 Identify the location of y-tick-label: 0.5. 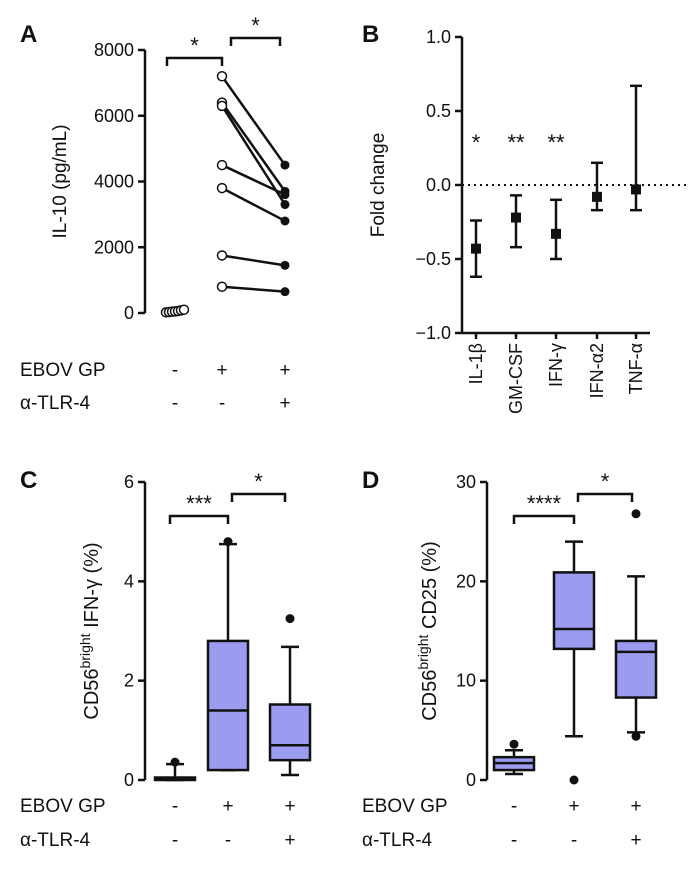
(438, 111).